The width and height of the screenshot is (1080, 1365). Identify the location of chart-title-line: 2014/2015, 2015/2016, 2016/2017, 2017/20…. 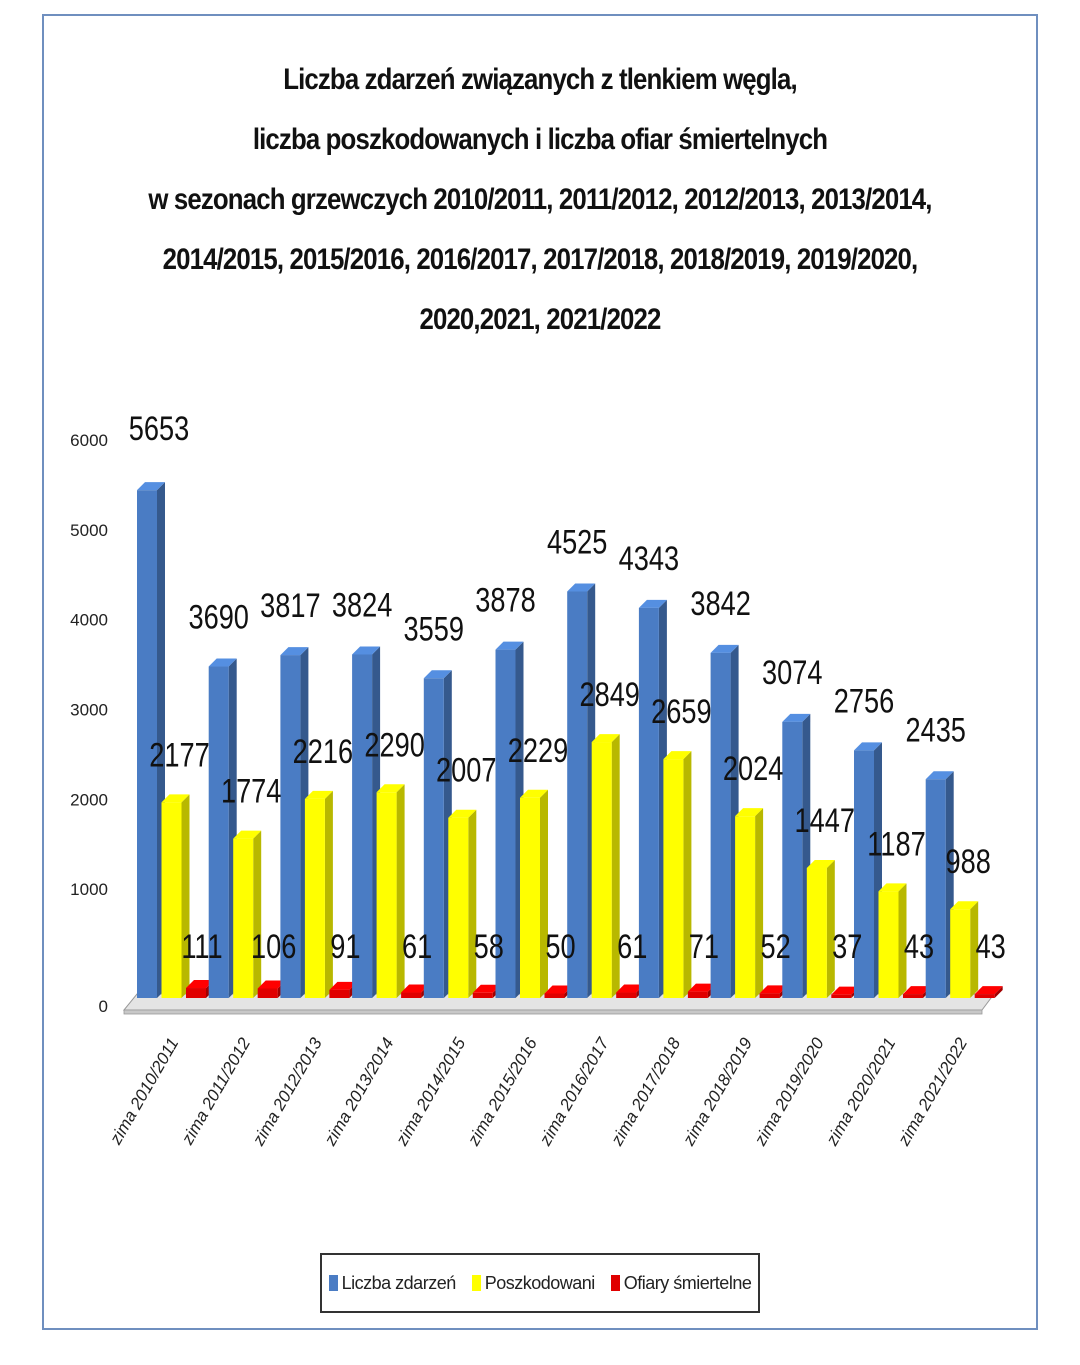
(540, 259).